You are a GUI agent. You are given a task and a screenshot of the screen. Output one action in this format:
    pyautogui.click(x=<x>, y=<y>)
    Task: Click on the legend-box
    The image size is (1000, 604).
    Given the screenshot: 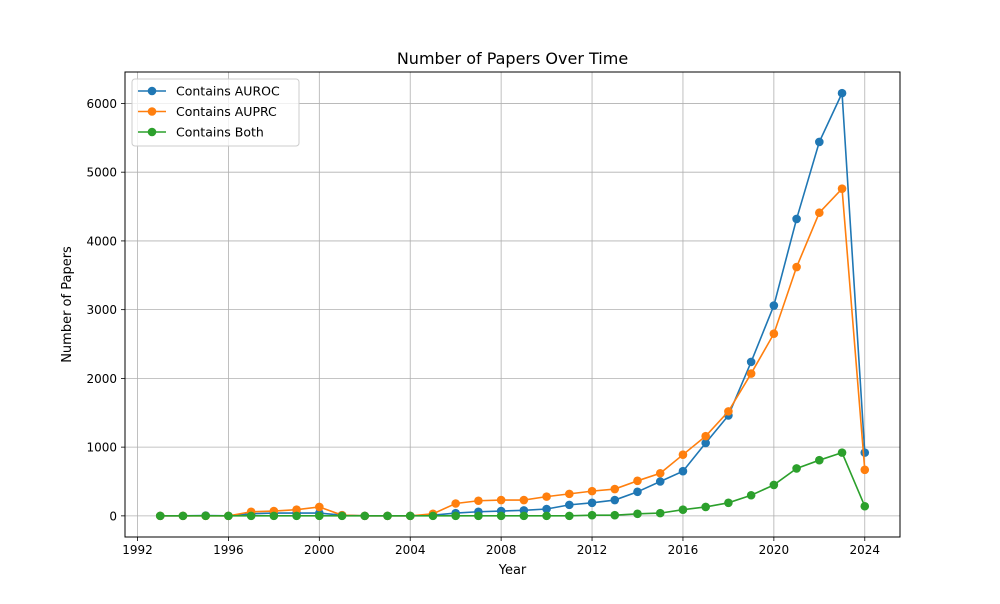 What is the action you would take?
    pyautogui.click(x=215, y=112)
    